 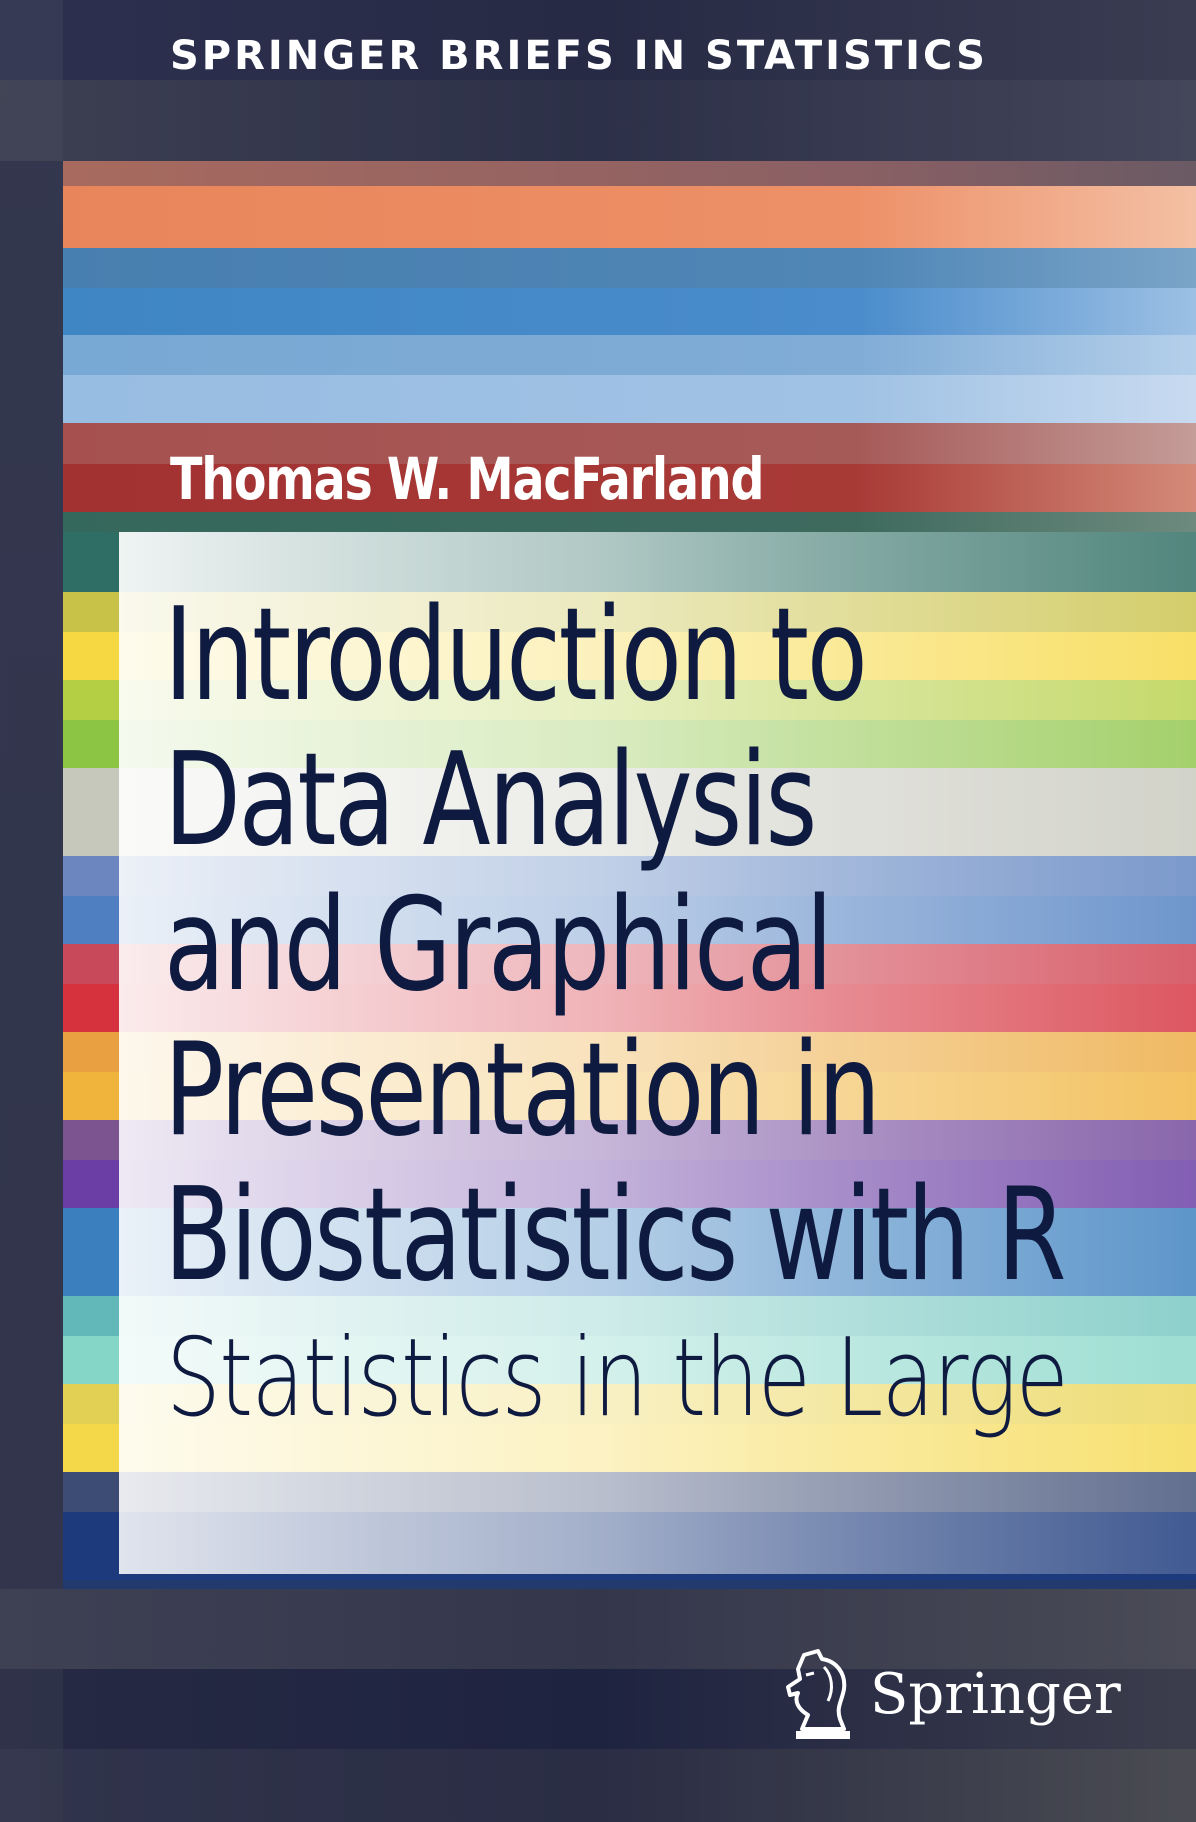 I want to click on title-line: Data Analysis, so click(x=490, y=800).